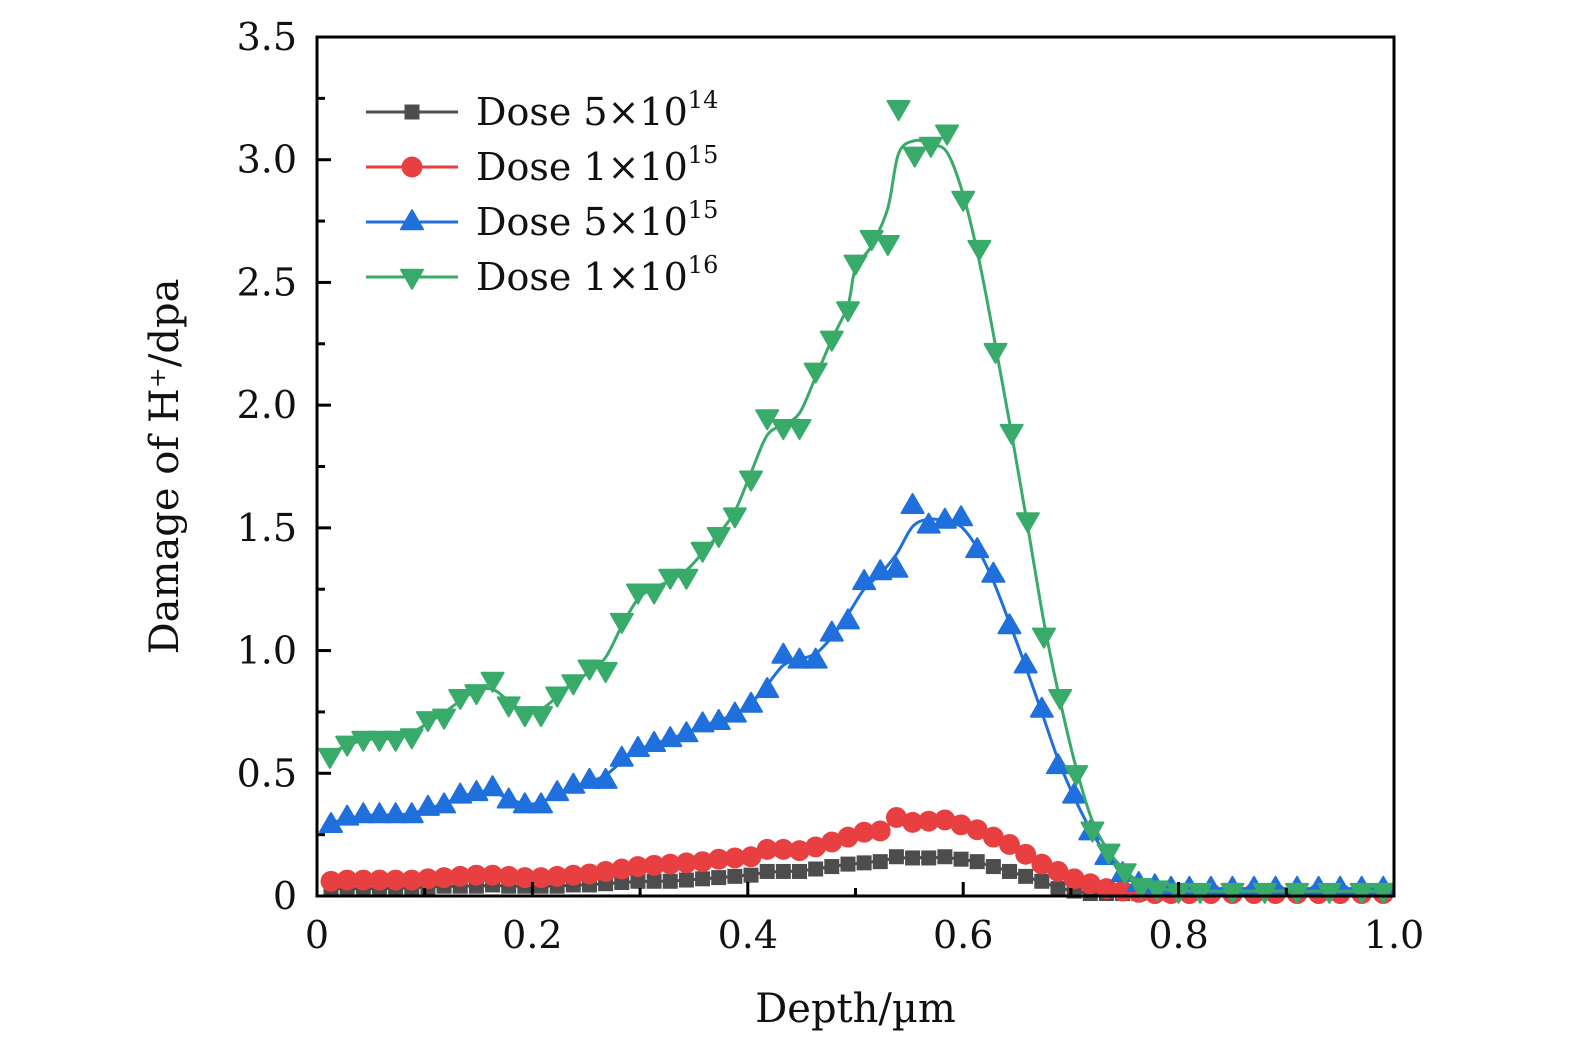 Image resolution: width=1575 pixels, height=1053 pixels. I want to click on legend-item: Dose 5×1015, so click(542, 220).